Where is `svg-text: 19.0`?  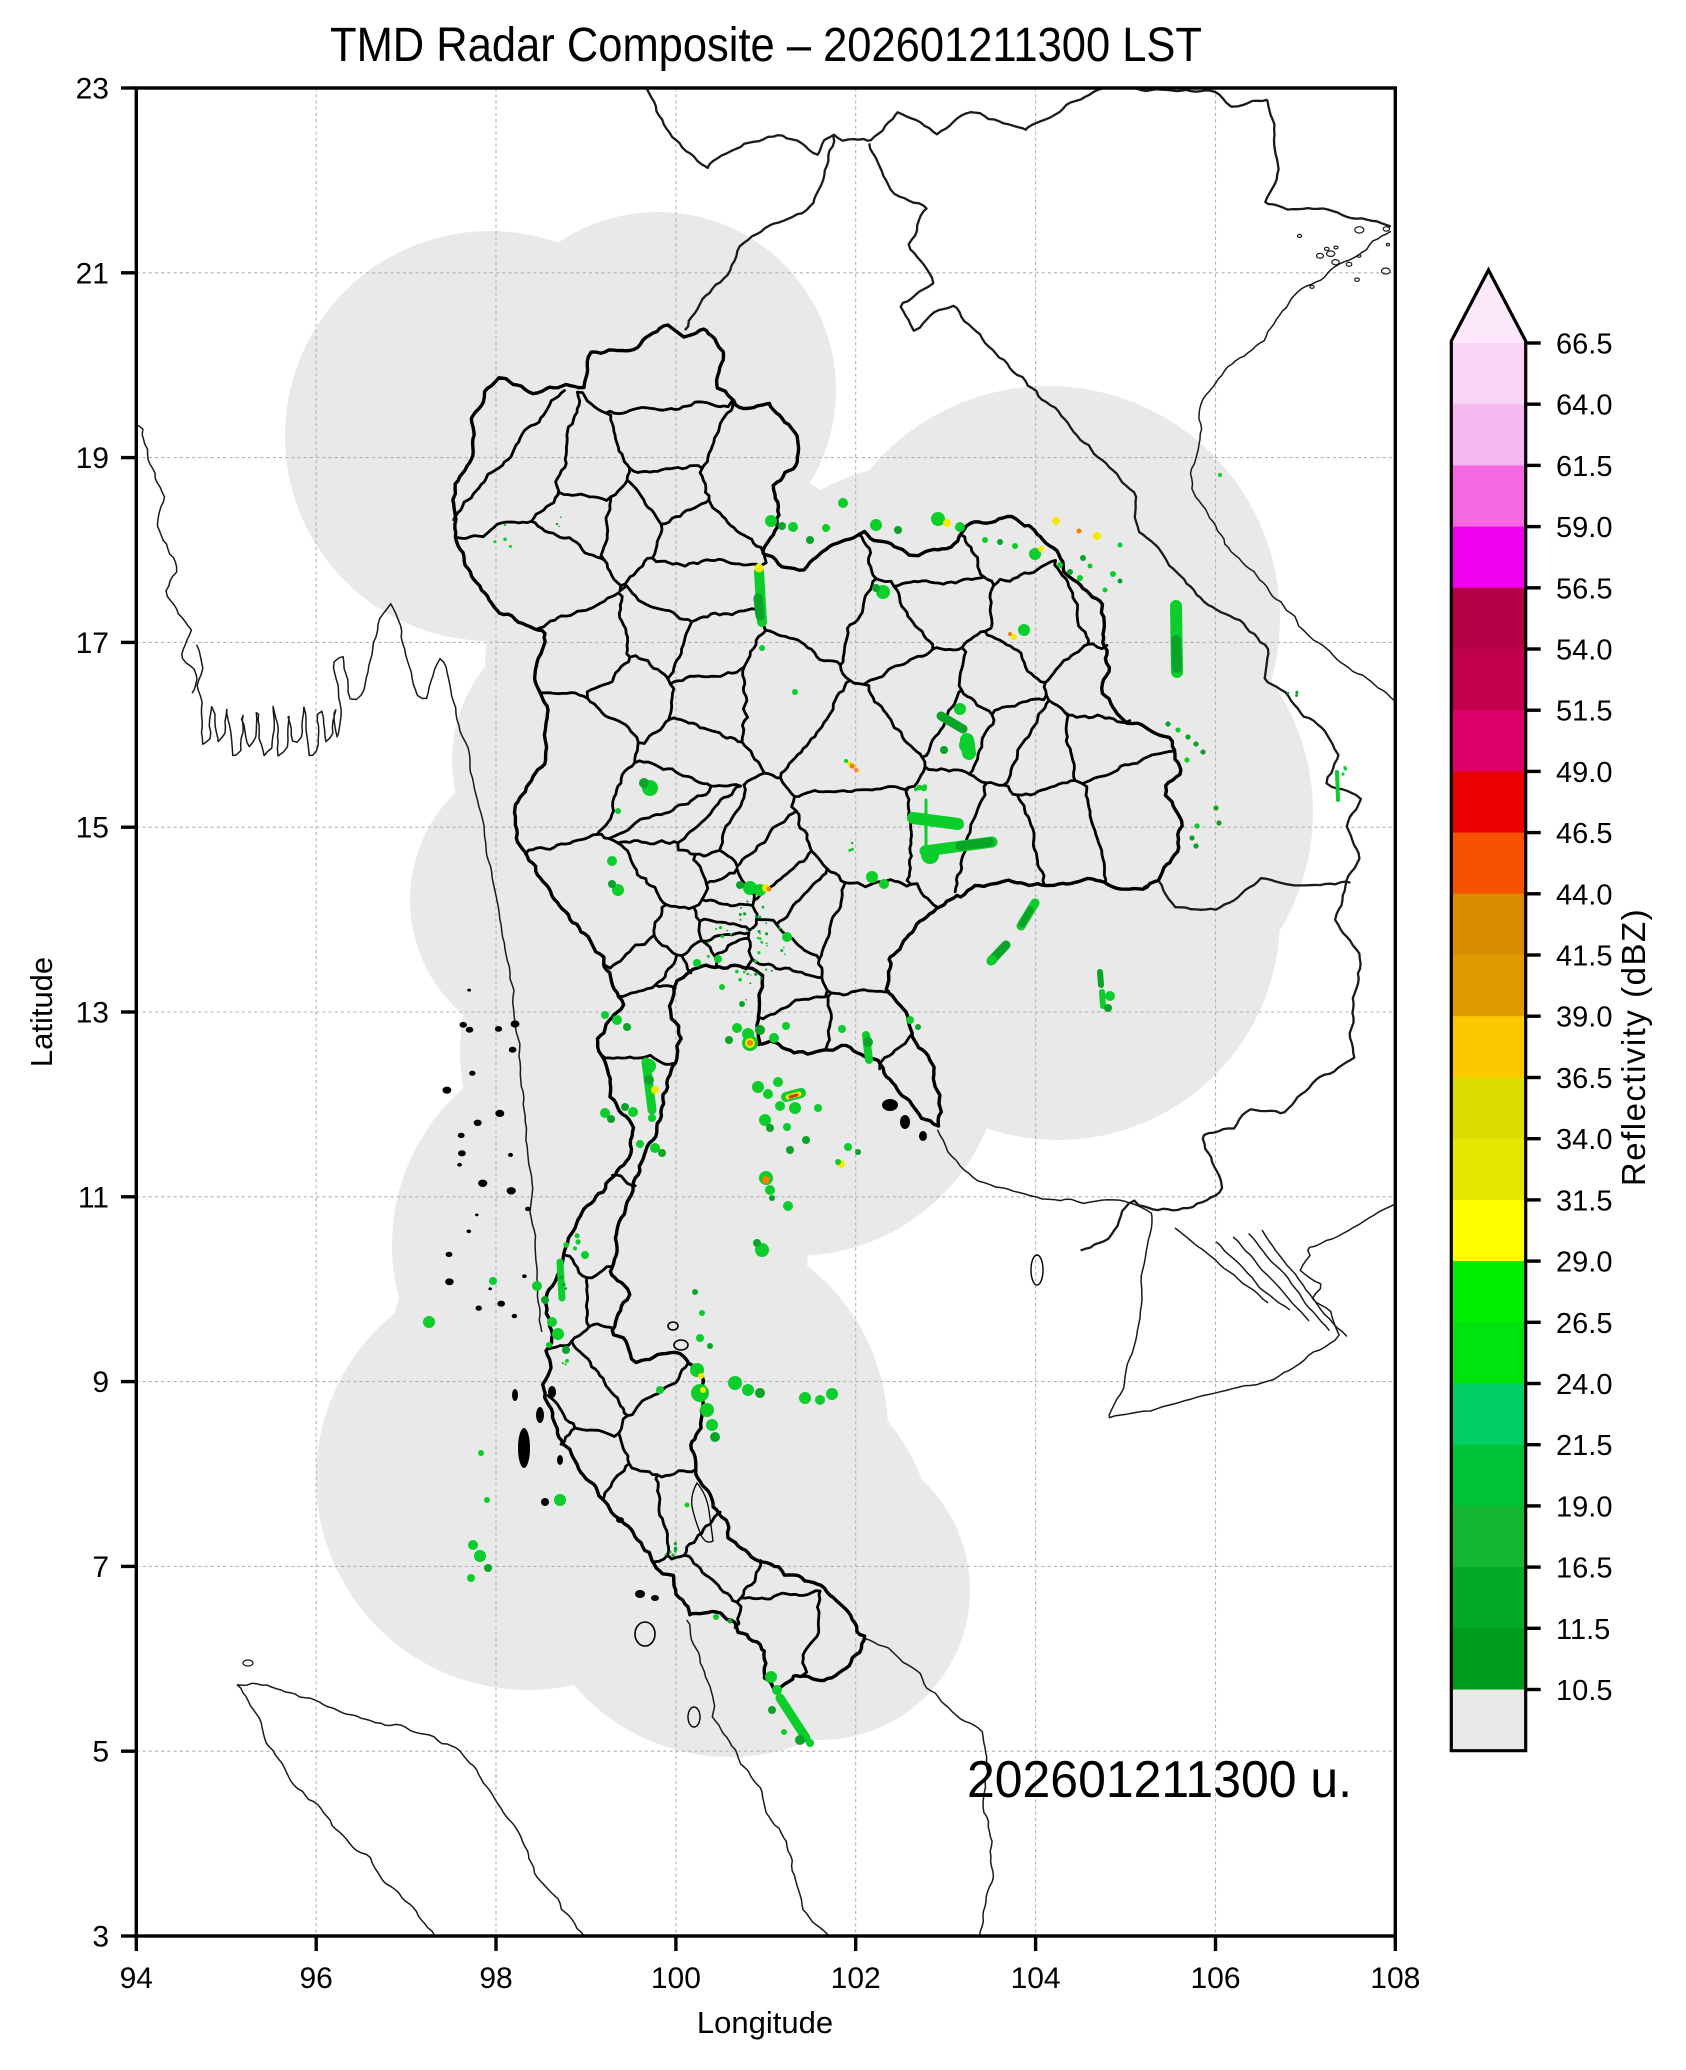
svg-text: 19.0 is located at coordinates (1584, 1507).